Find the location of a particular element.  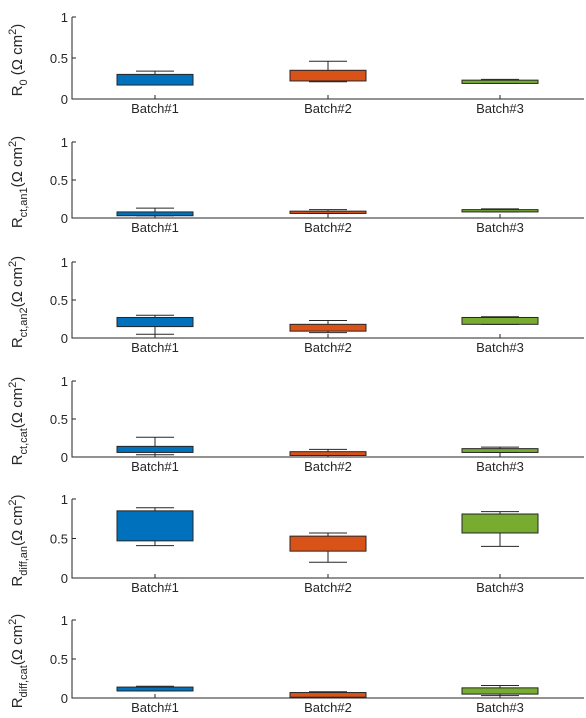

y-axis-label: Rdiff,an(Ω cm2) is located at coordinates (18, 540).